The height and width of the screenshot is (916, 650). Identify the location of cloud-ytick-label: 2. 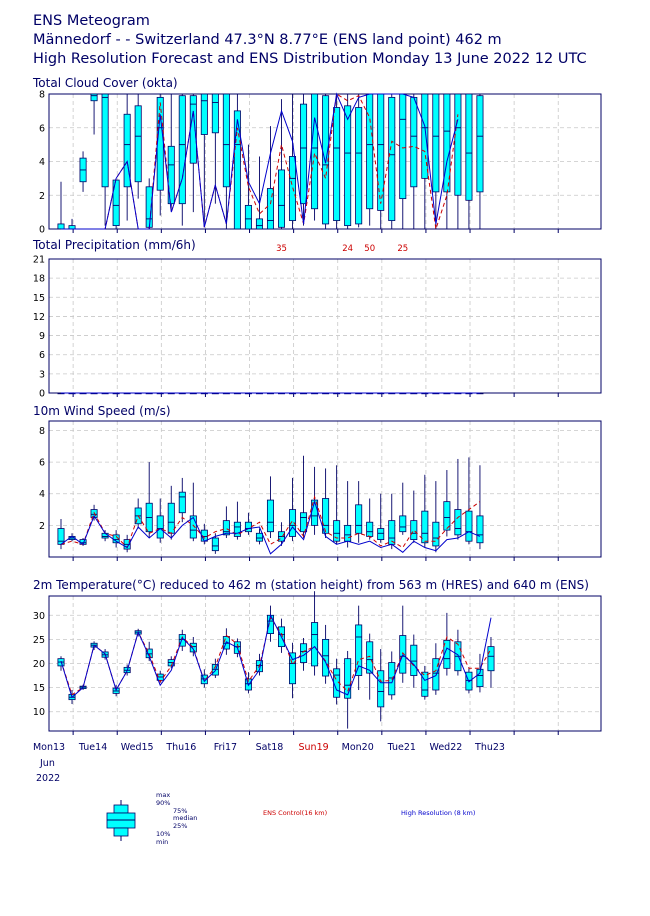
(42, 196).